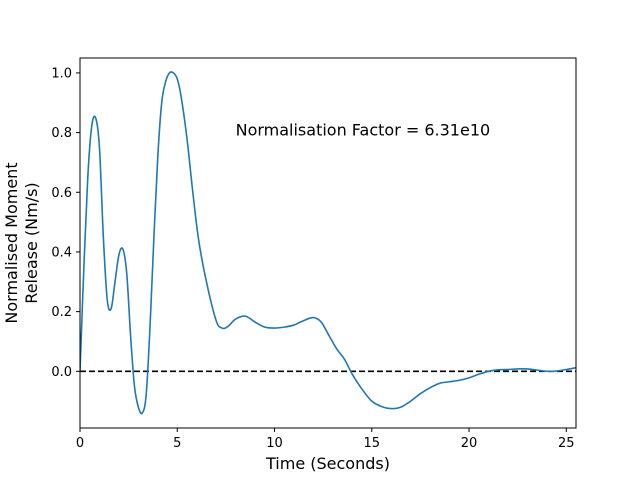 This screenshot has height=480, width=640. Describe the element at coordinates (177, 443) in the screenshot. I see `x-tick-label: 5` at that location.